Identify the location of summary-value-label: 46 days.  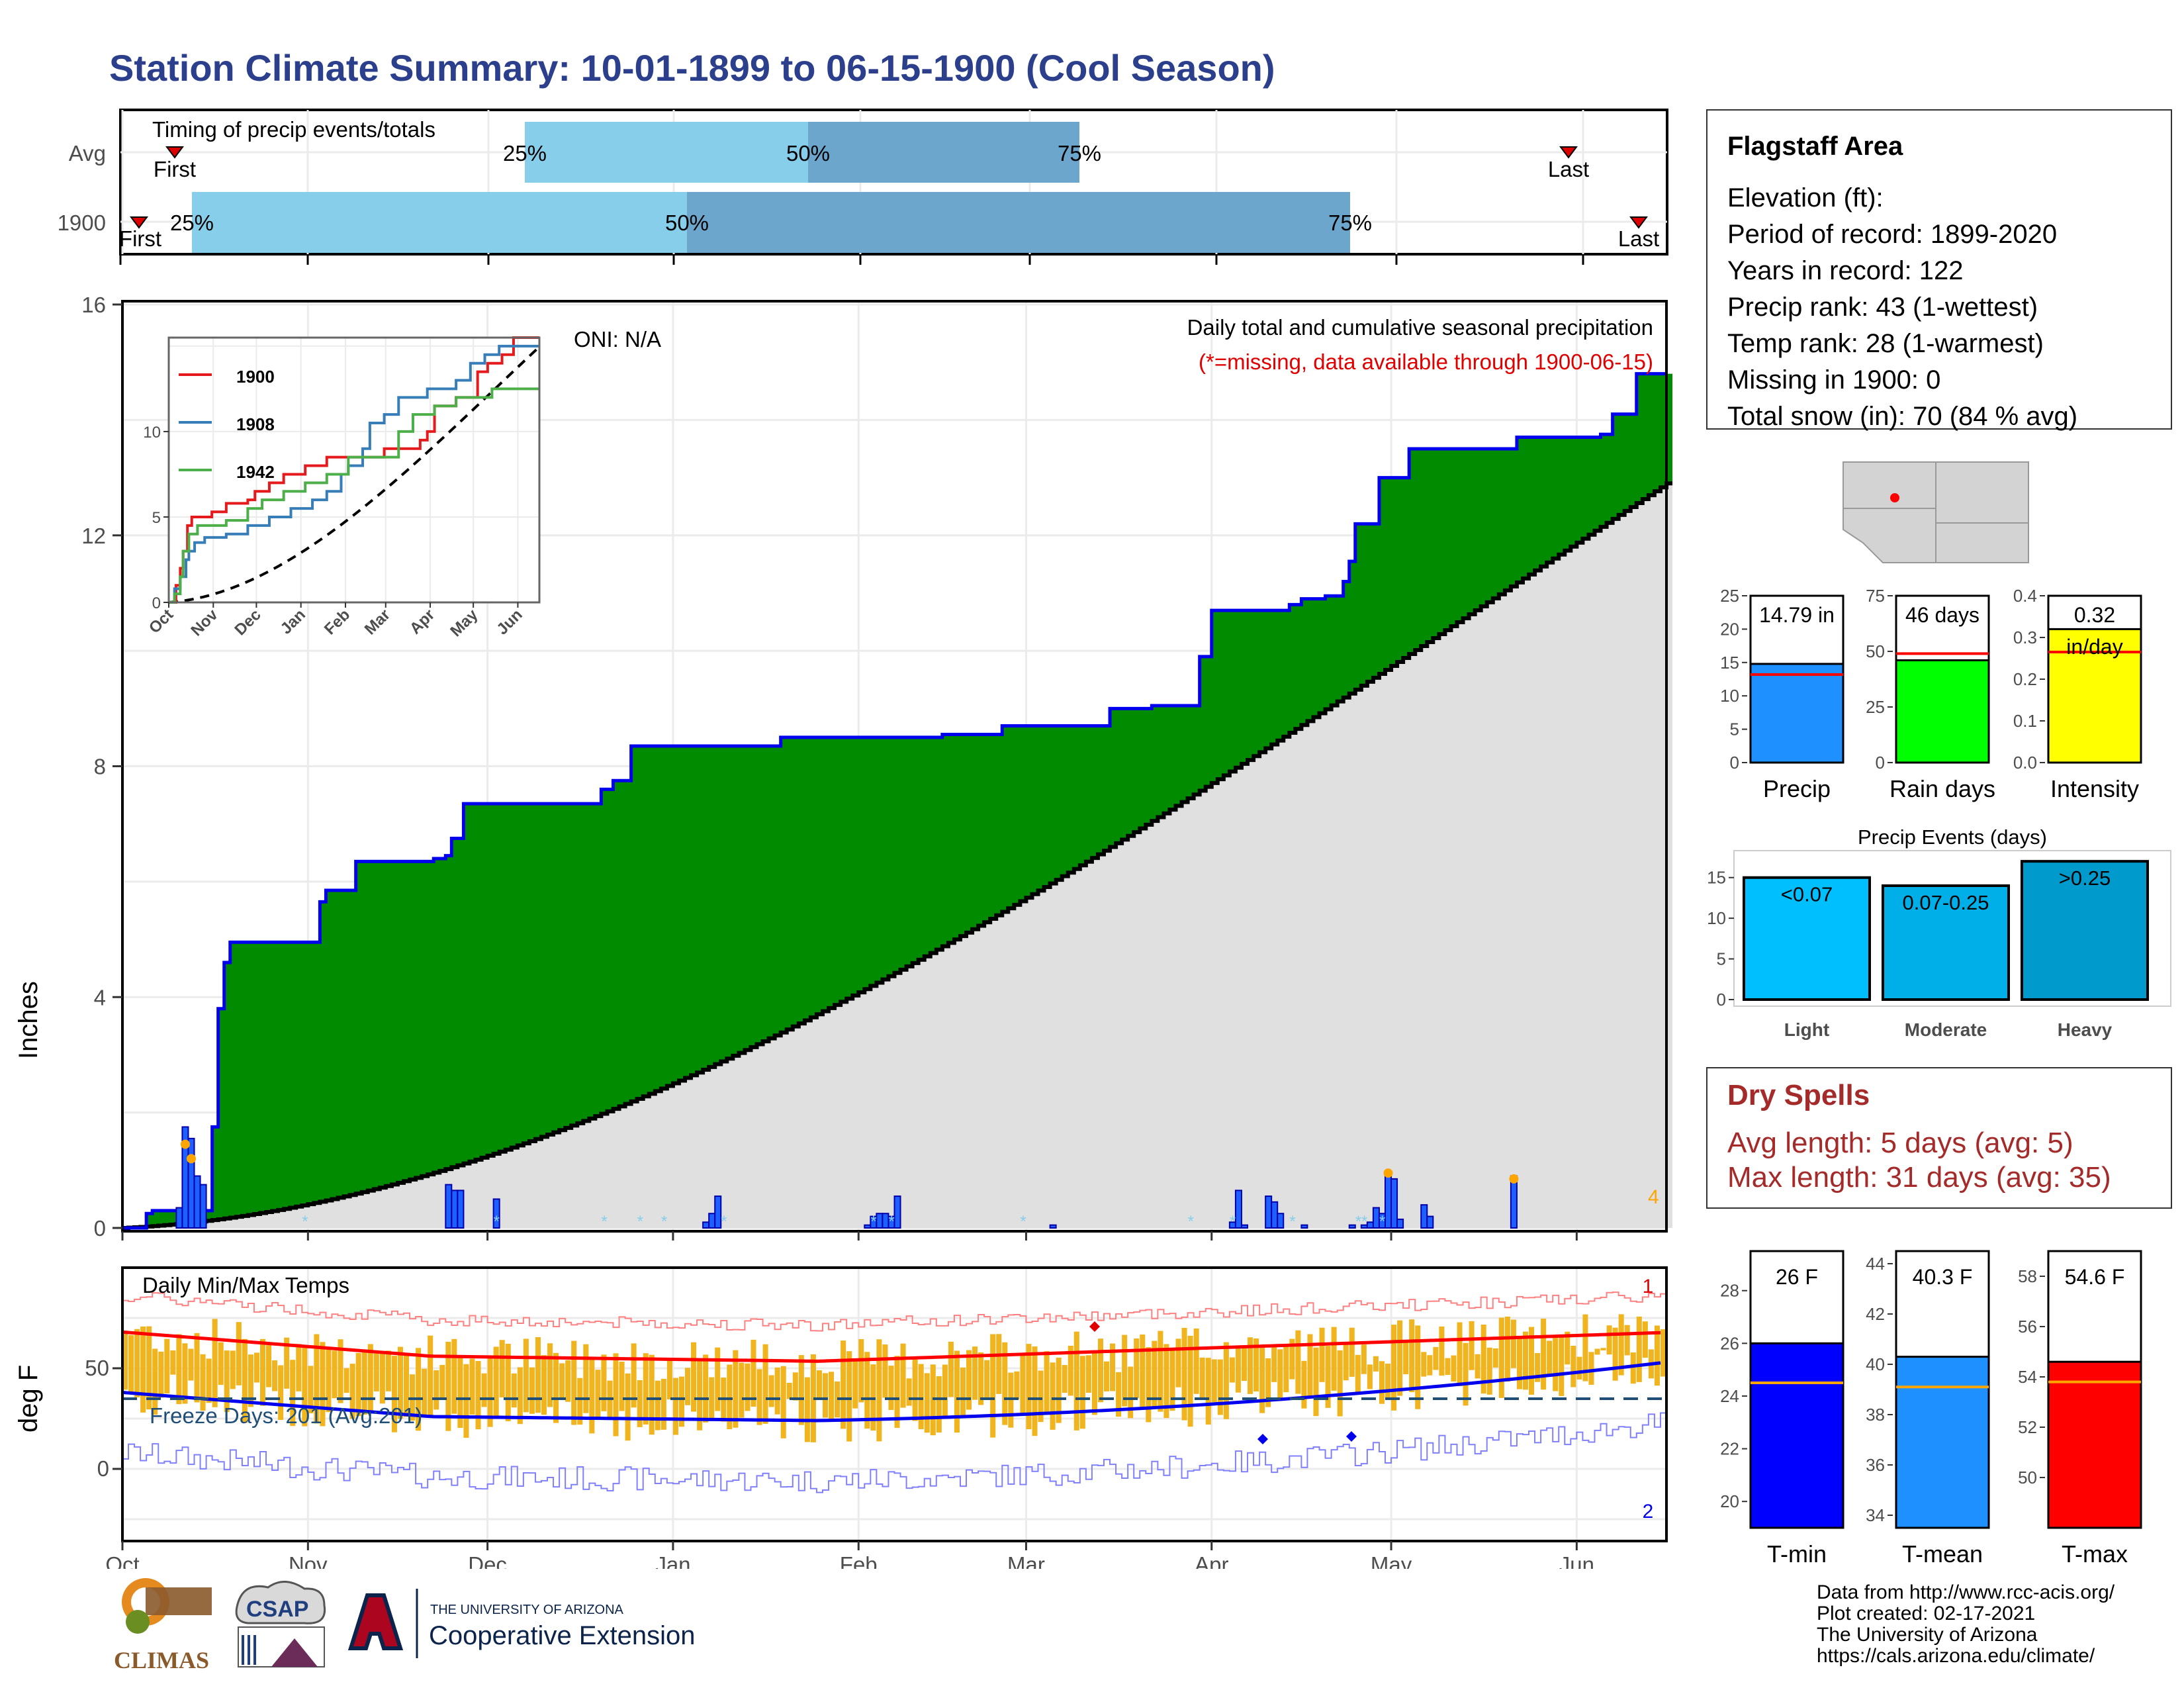
(1942, 615).